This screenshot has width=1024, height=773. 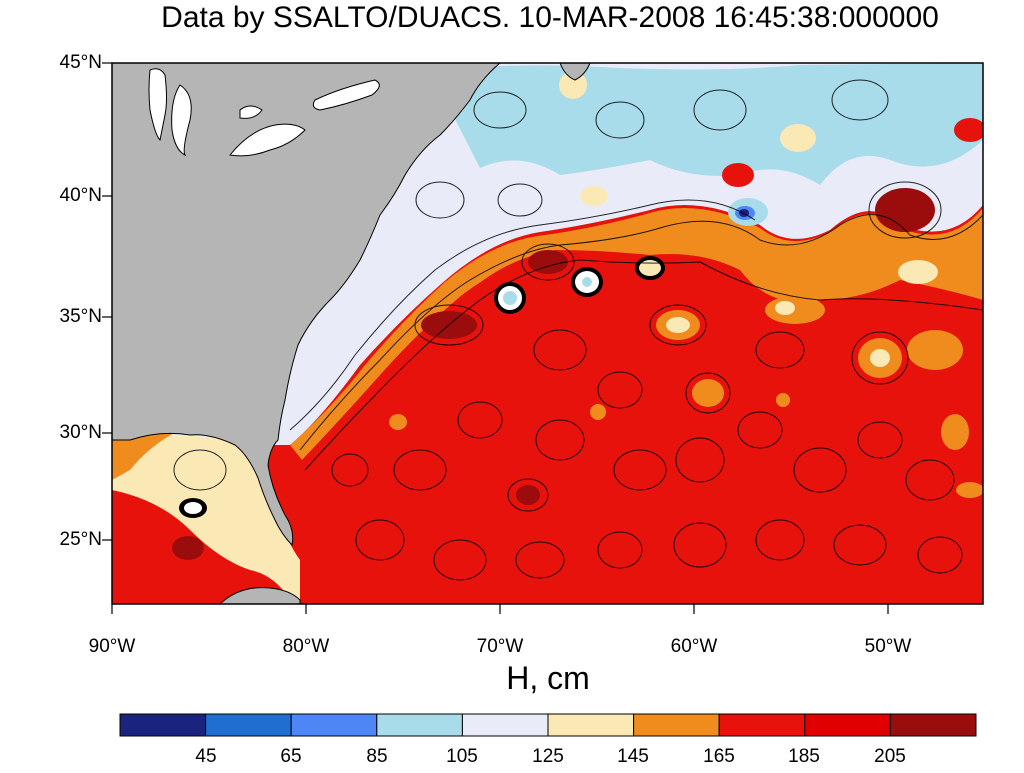 I want to click on colorbar-tick-165: 165, so click(x=719, y=756).